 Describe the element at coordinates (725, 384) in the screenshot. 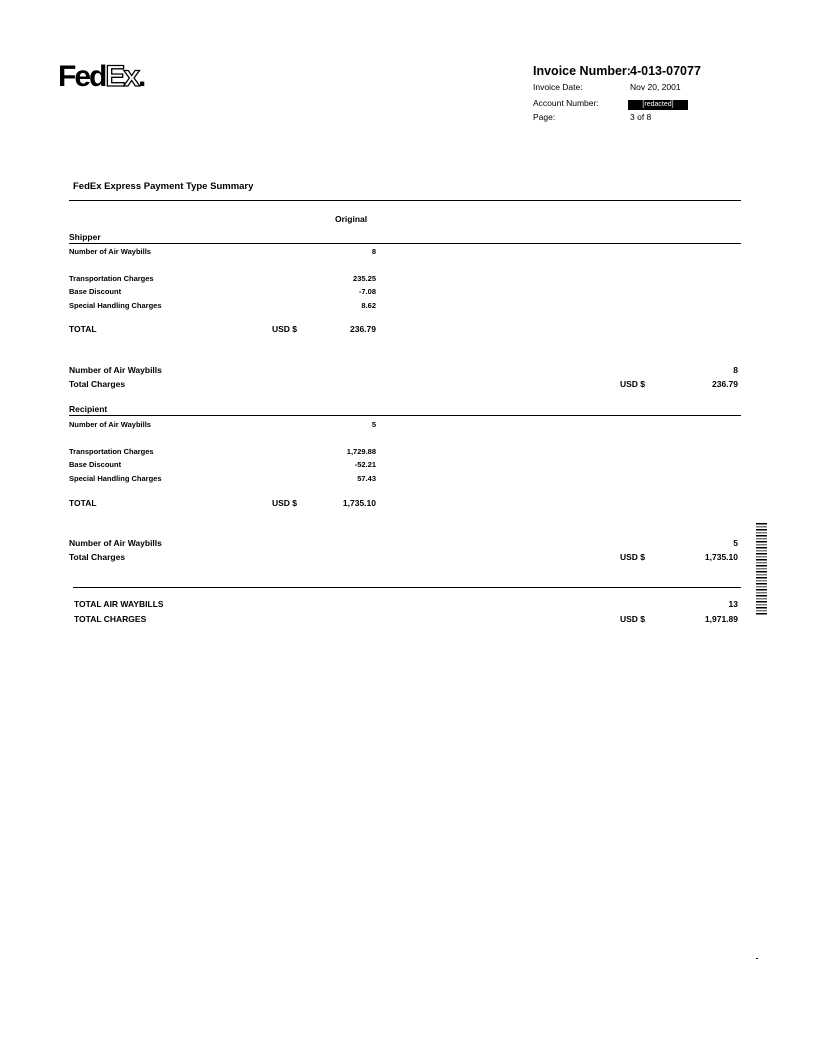

I see `summary-charges-value: 236.79` at that location.